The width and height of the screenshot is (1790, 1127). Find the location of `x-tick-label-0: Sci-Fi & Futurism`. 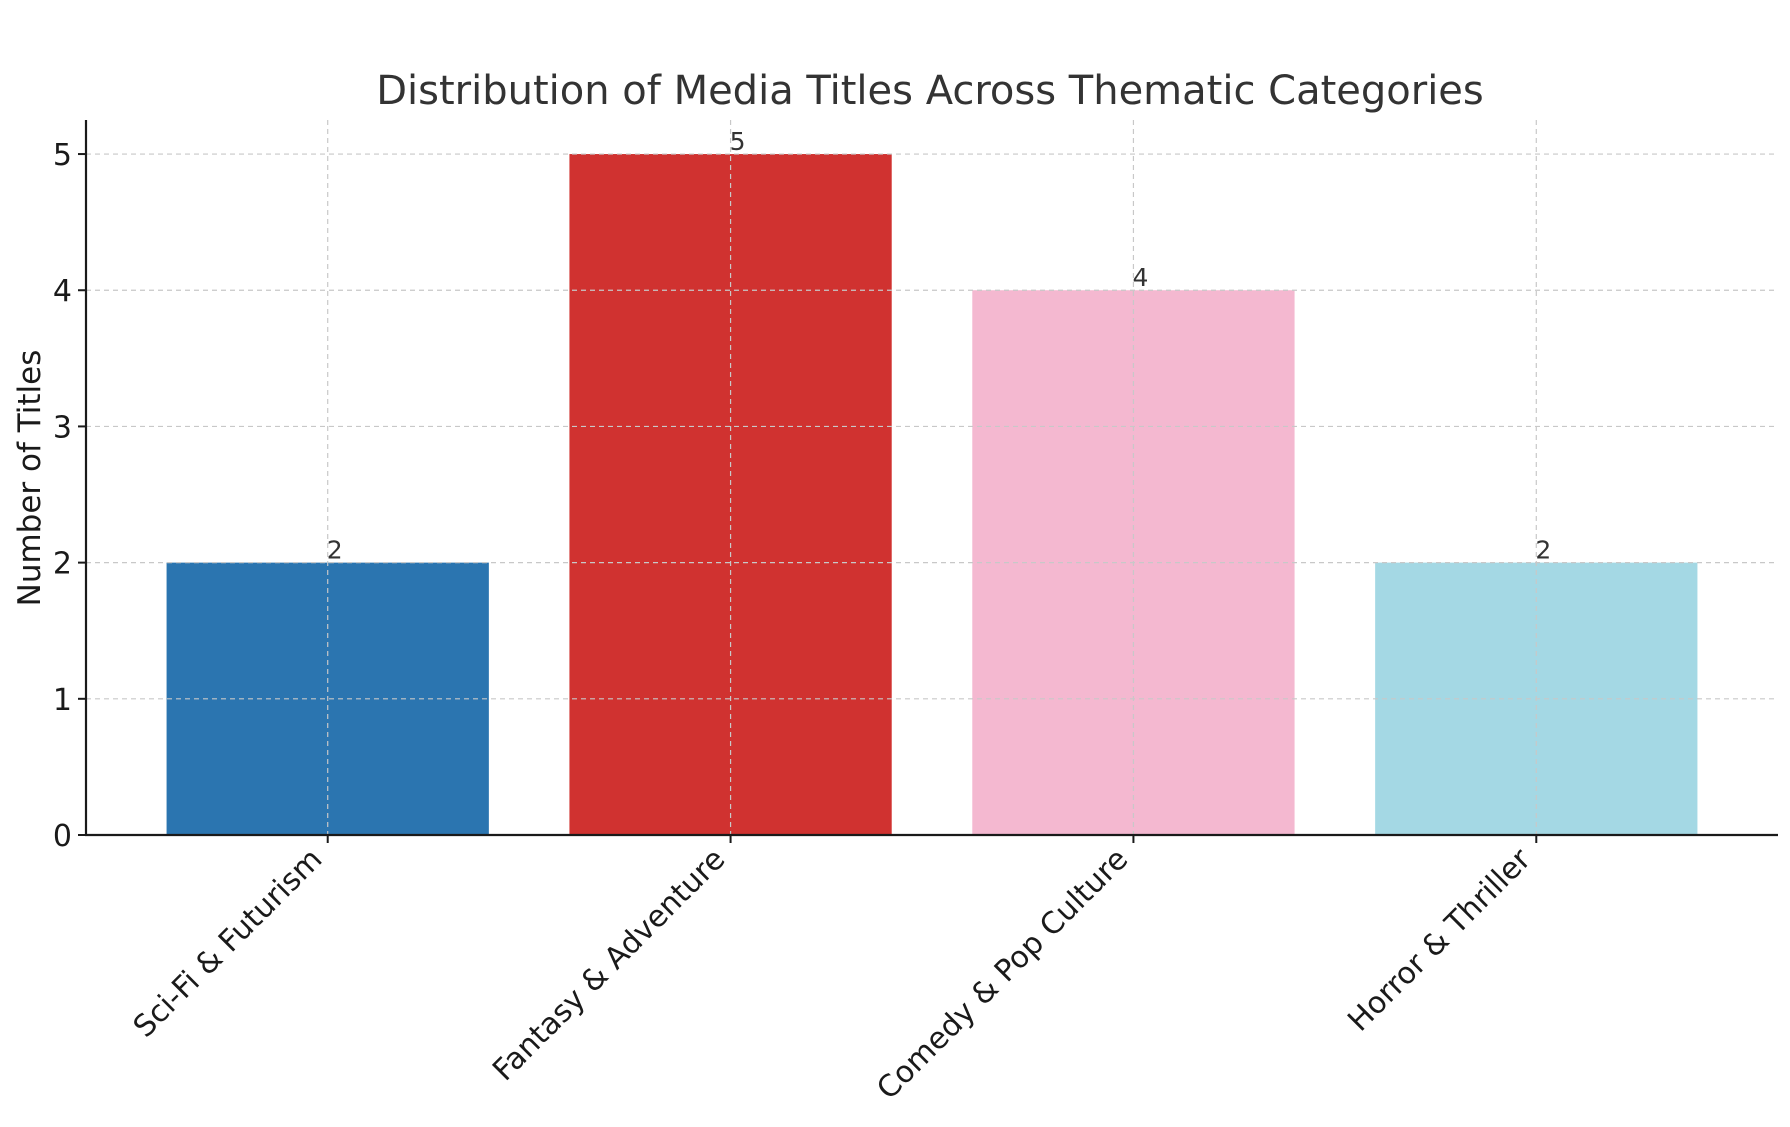

x-tick-label-0: Sci-Fi & Futurism is located at coordinates (228, 943).